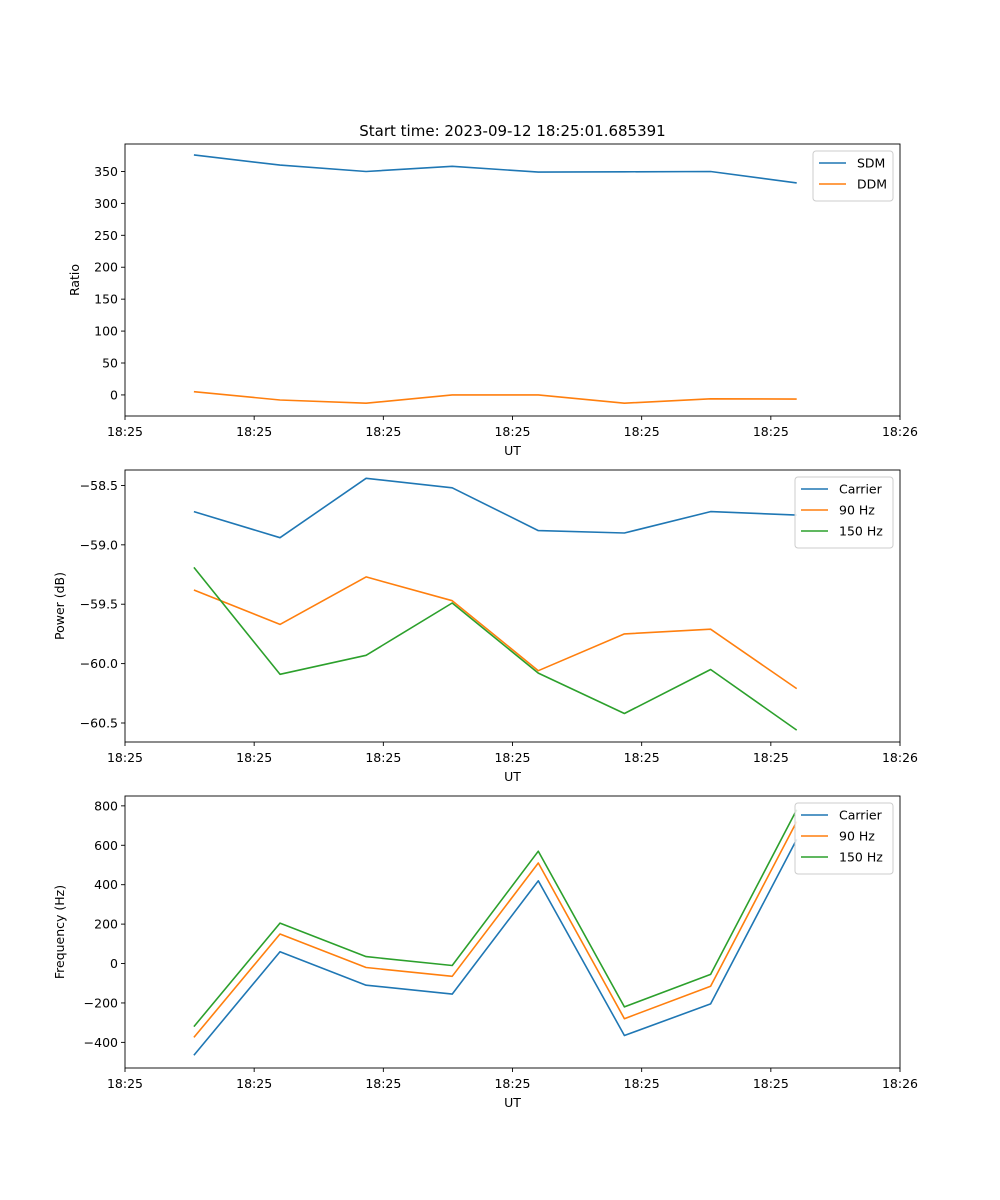  I want to click on y-tick-label: −60.5, so click(99, 722).